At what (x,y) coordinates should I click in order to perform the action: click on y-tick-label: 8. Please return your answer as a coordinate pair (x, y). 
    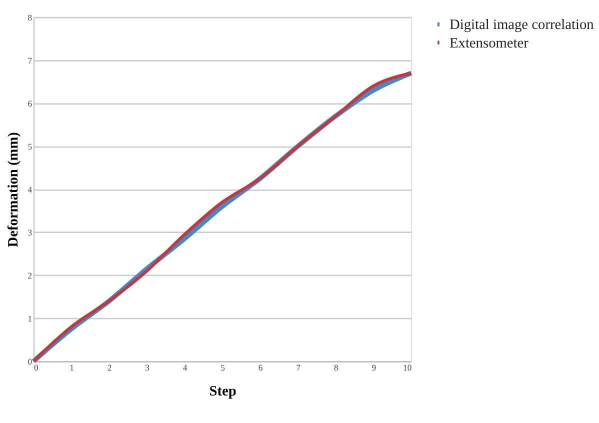
    Looking at the image, I should click on (30, 17).